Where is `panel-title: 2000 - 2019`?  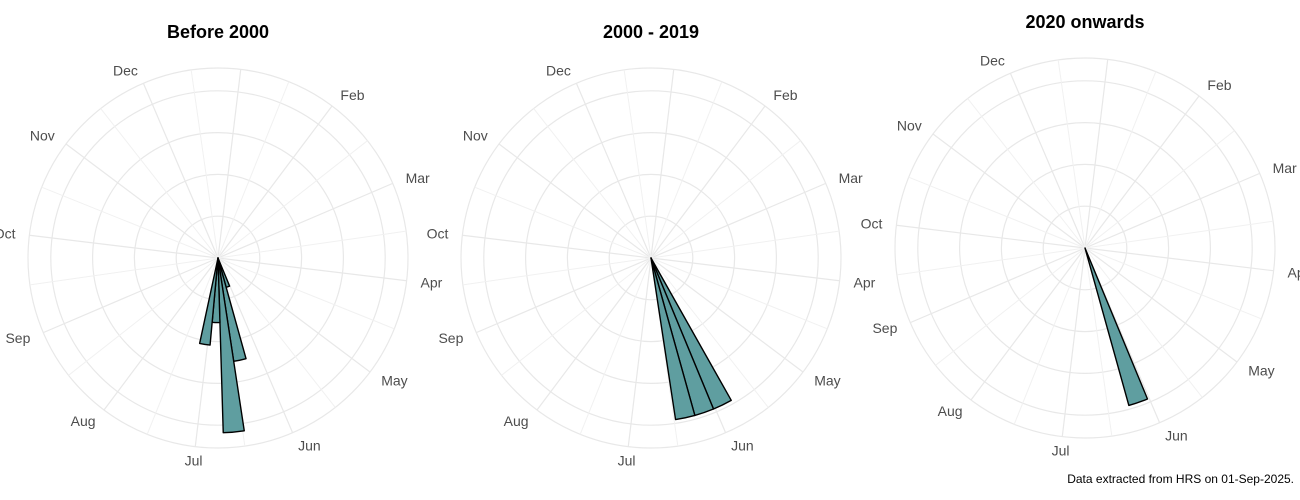
panel-title: 2000 - 2019 is located at coordinates (651, 32).